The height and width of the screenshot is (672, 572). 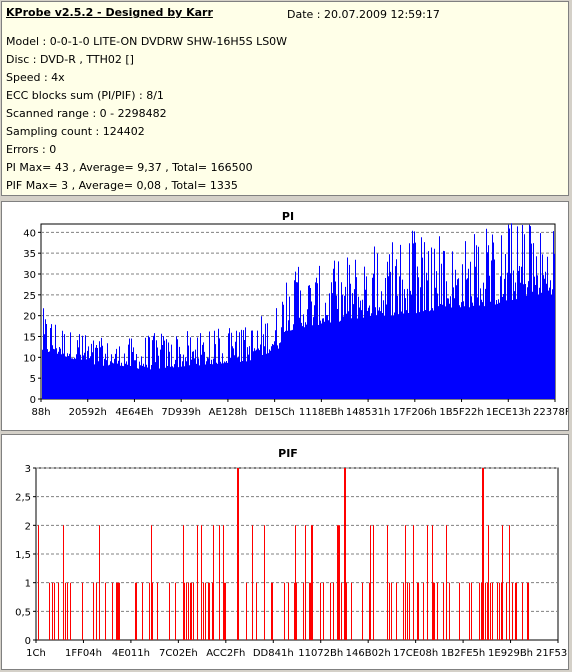 I want to click on pi-x-tick-label: 22378Fh, so click(x=550, y=412).